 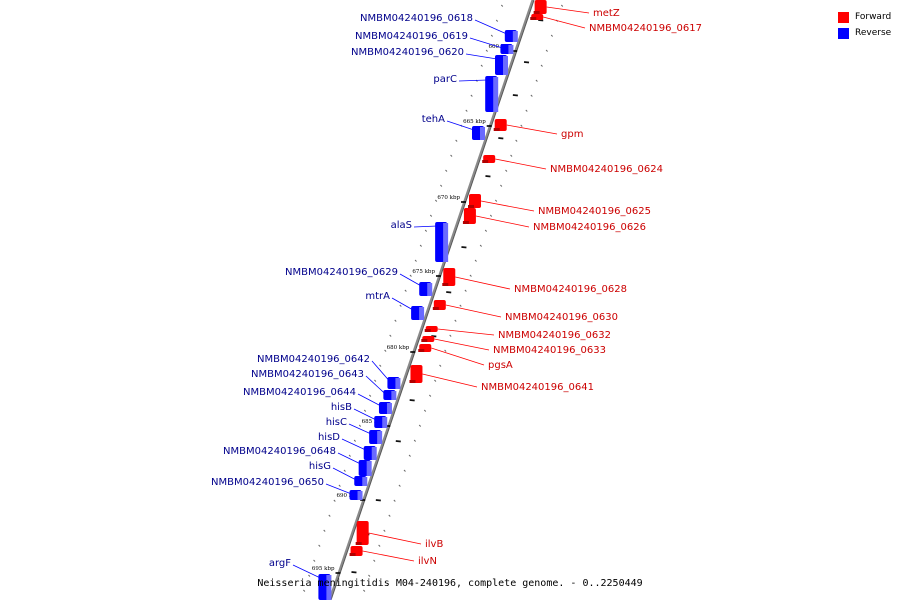 What do you see at coordinates (606, 13) in the screenshot?
I see `forward-gene-label: metZ` at bounding box center [606, 13].